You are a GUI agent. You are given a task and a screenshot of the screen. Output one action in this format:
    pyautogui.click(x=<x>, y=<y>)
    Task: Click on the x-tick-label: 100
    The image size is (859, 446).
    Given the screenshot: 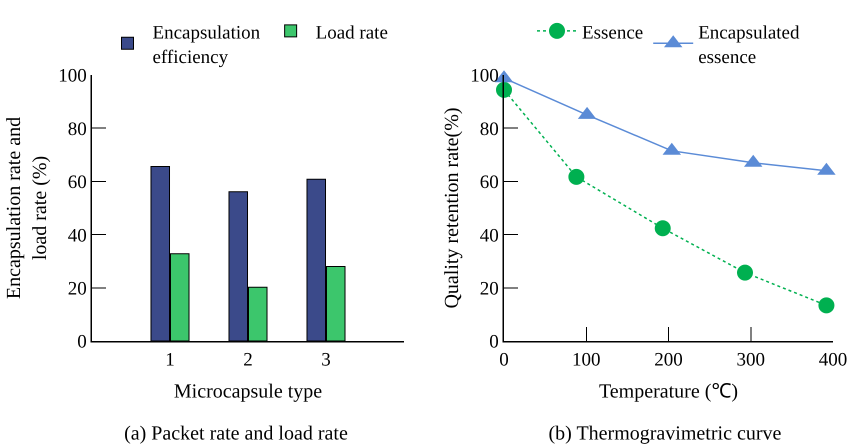 What is the action you would take?
    pyautogui.click(x=586, y=359)
    